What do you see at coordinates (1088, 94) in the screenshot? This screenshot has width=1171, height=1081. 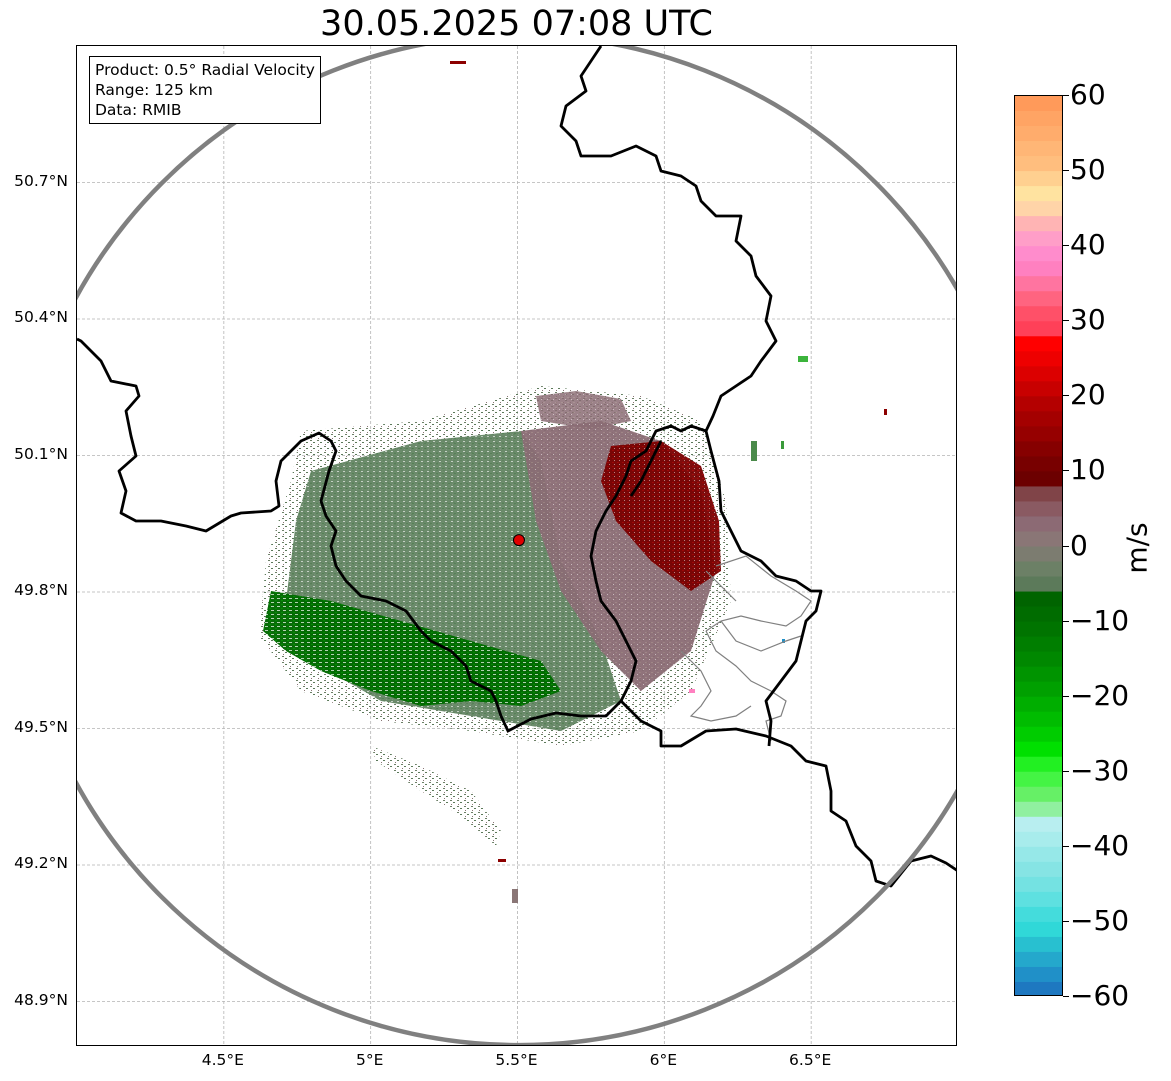 I see `colorbar-tick-label: 60` at bounding box center [1088, 94].